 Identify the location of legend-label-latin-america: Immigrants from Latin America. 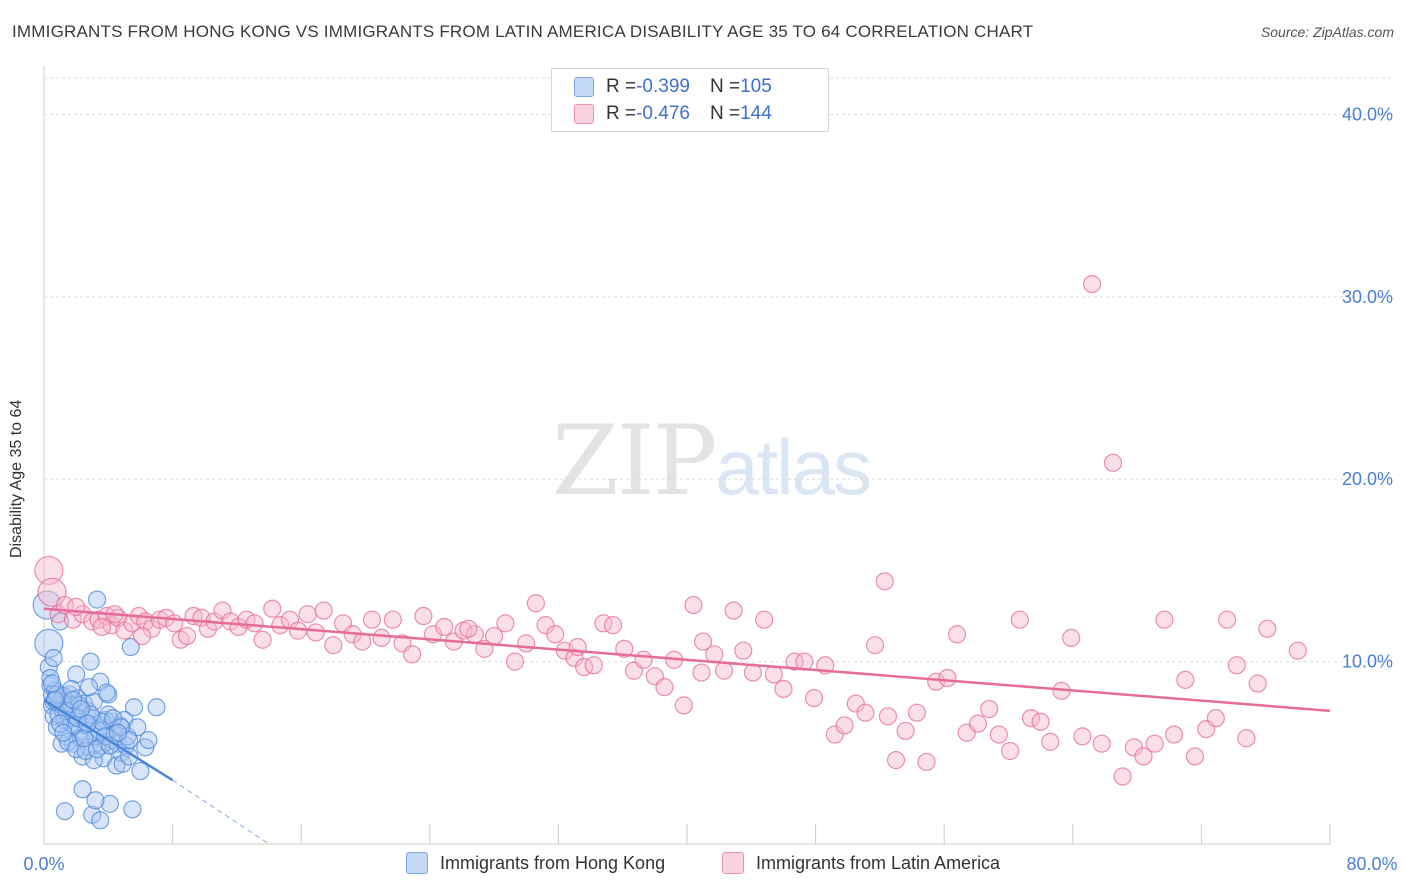
(878, 862).